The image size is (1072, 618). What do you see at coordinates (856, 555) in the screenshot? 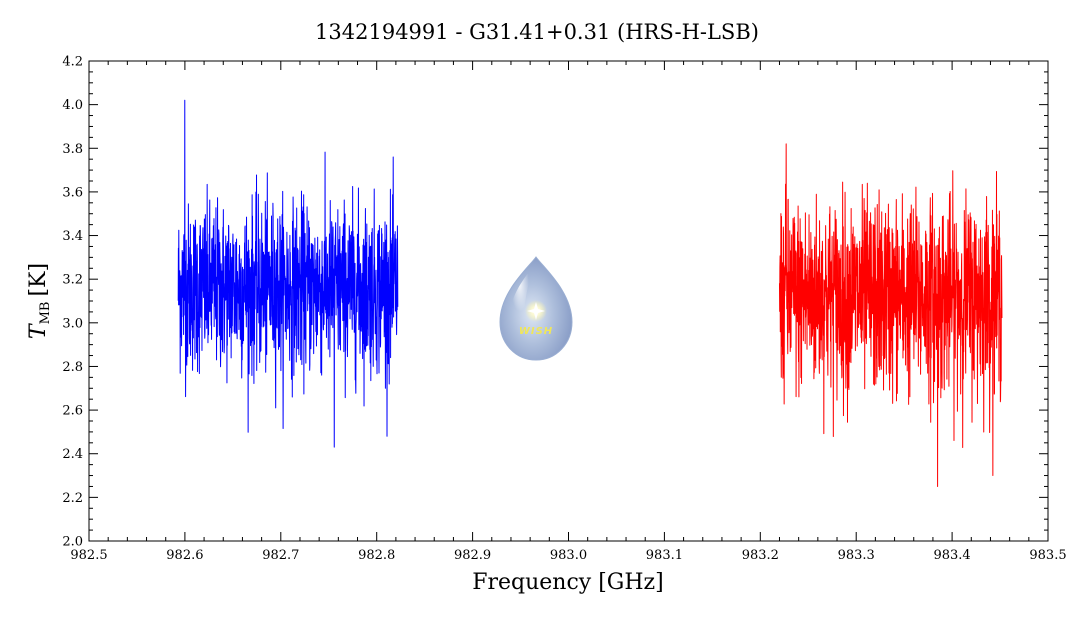
I see `x-tick-label: 983.3` at bounding box center [856, 555].